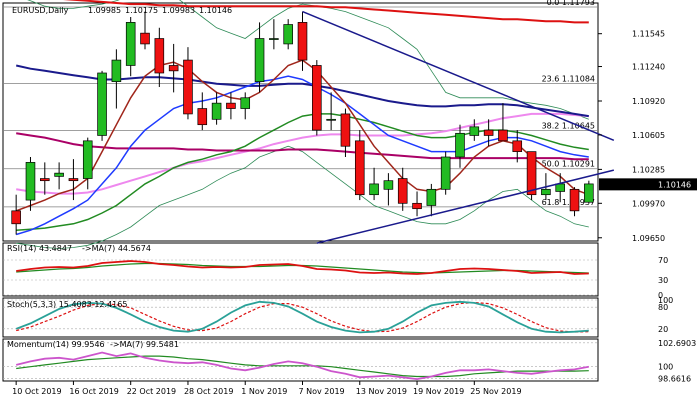  What do you see at coordinates (141, 10) in the screenshot?
I see `ohlc-high: 1.10175` at bounding box center [141, 10].